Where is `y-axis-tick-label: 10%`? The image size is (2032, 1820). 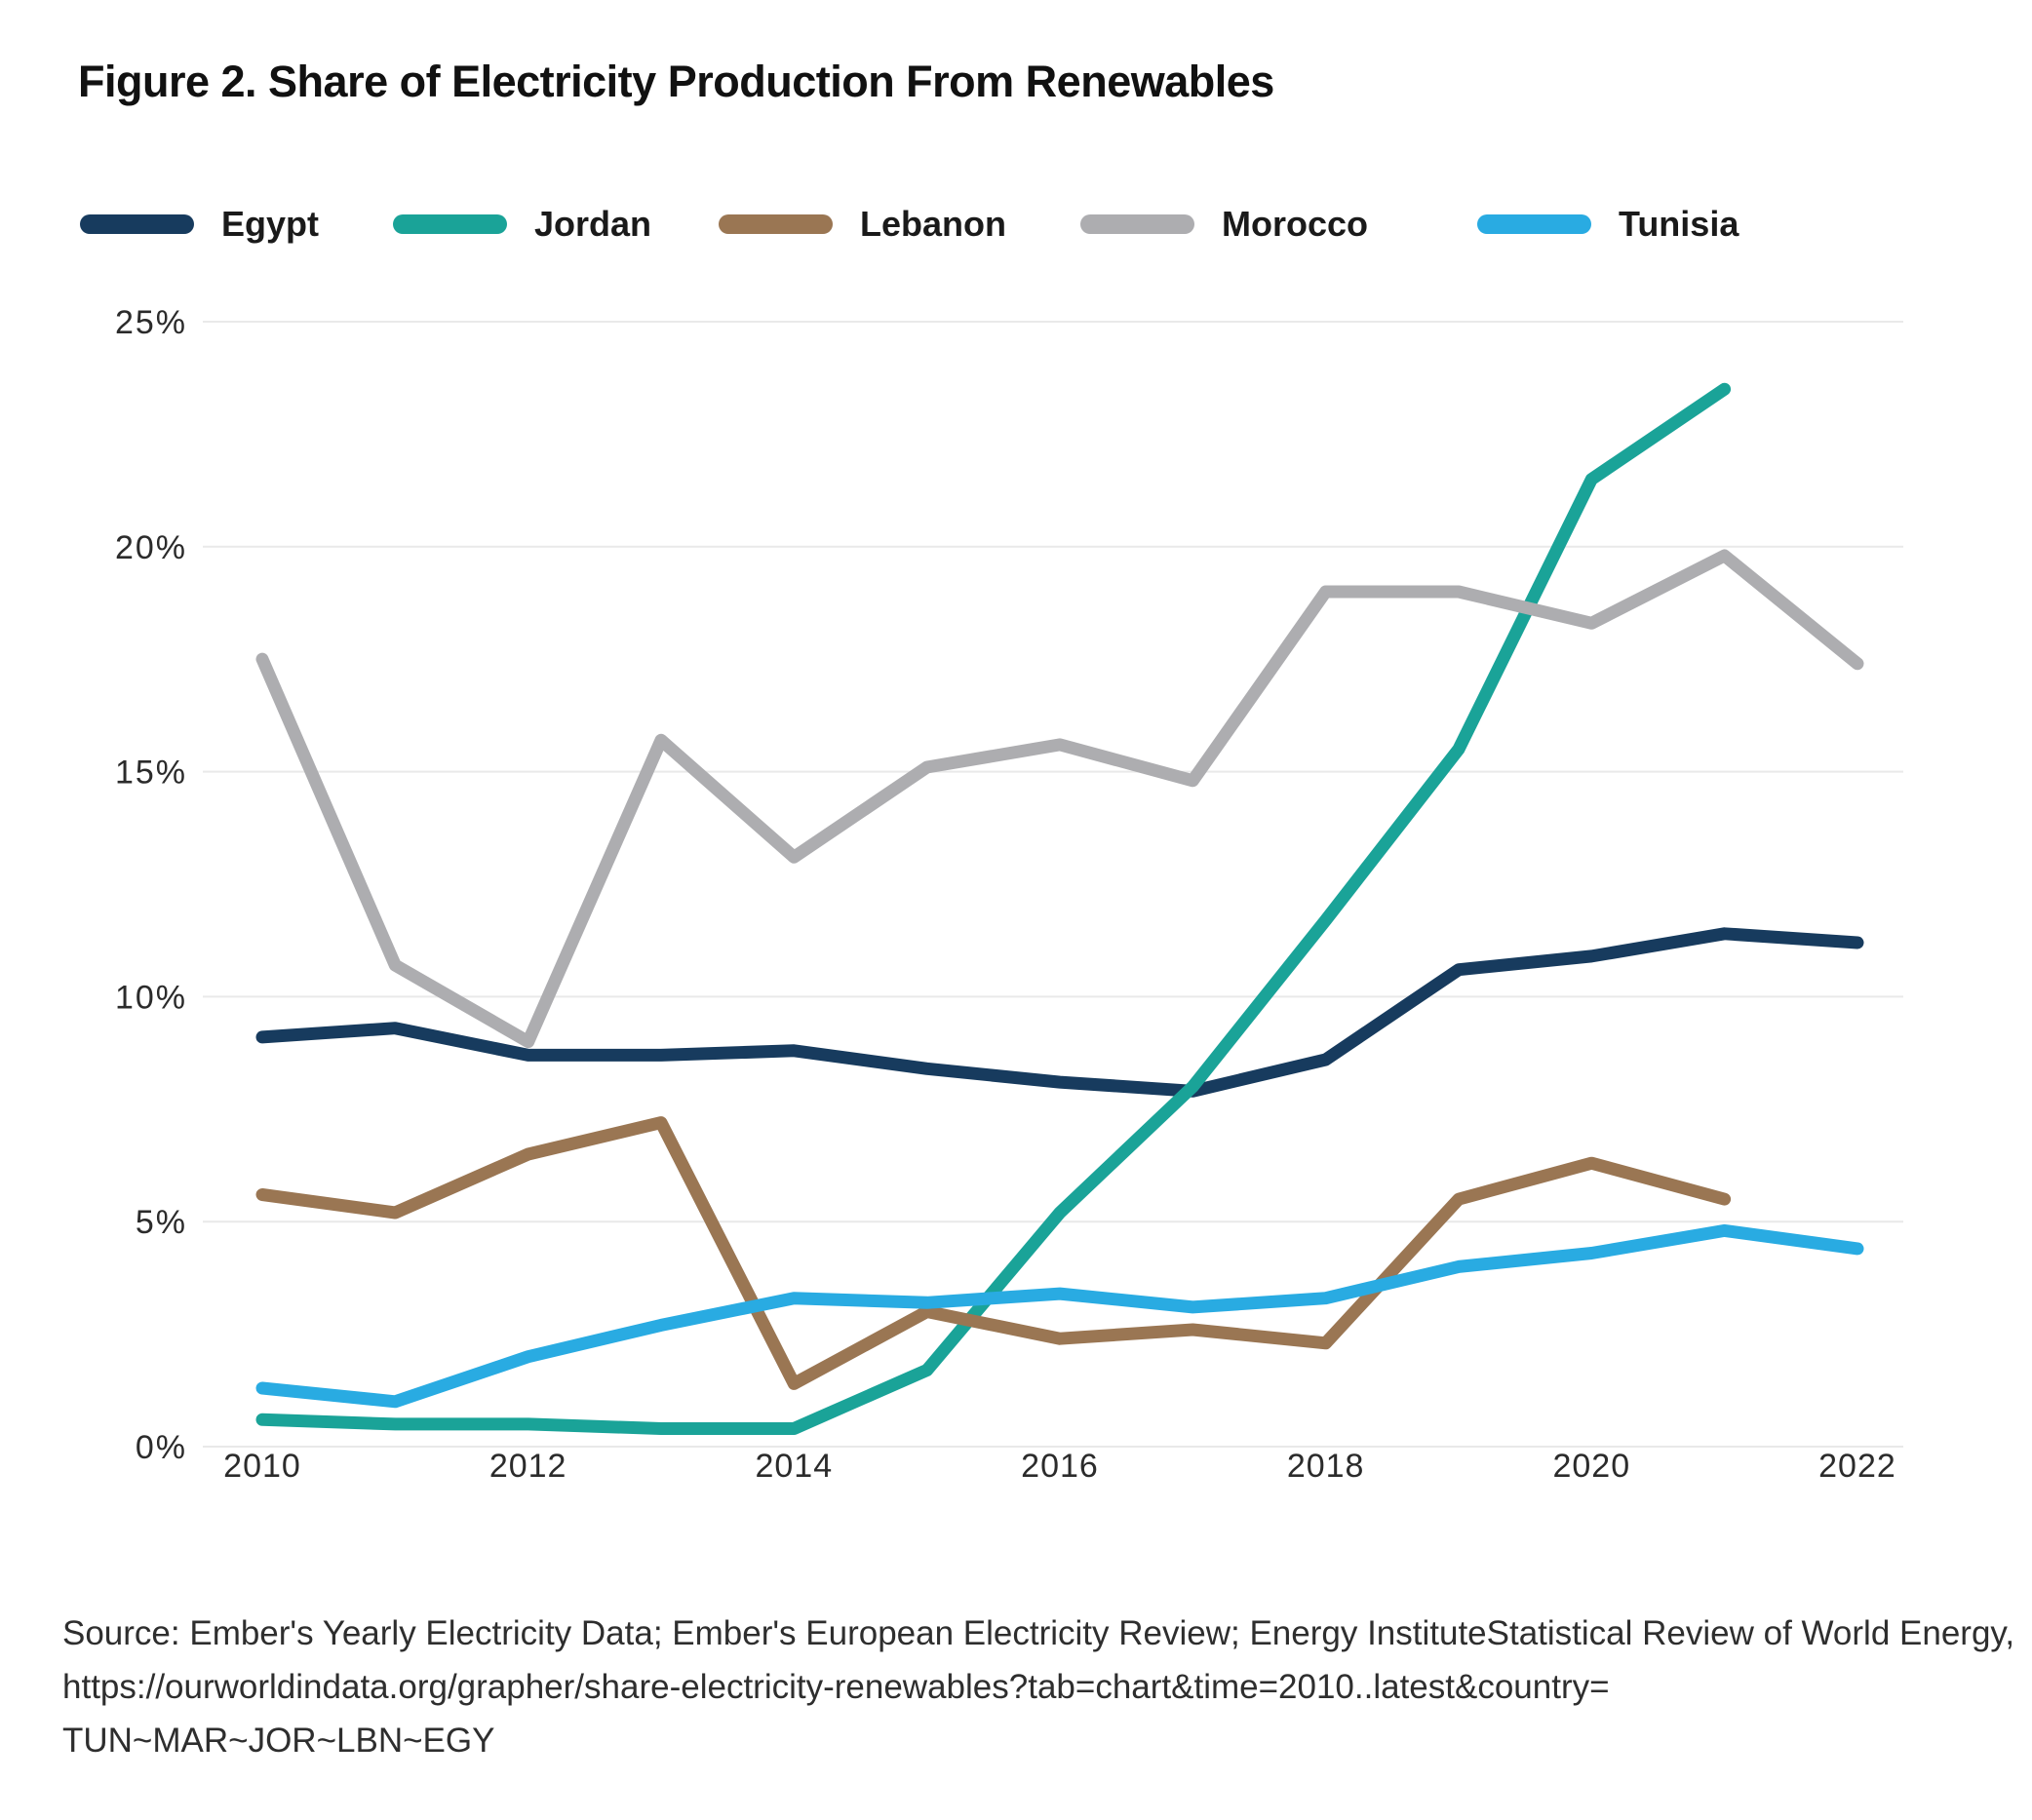 y-axis-tick-label: 10% is located at coordinates (151, 997).